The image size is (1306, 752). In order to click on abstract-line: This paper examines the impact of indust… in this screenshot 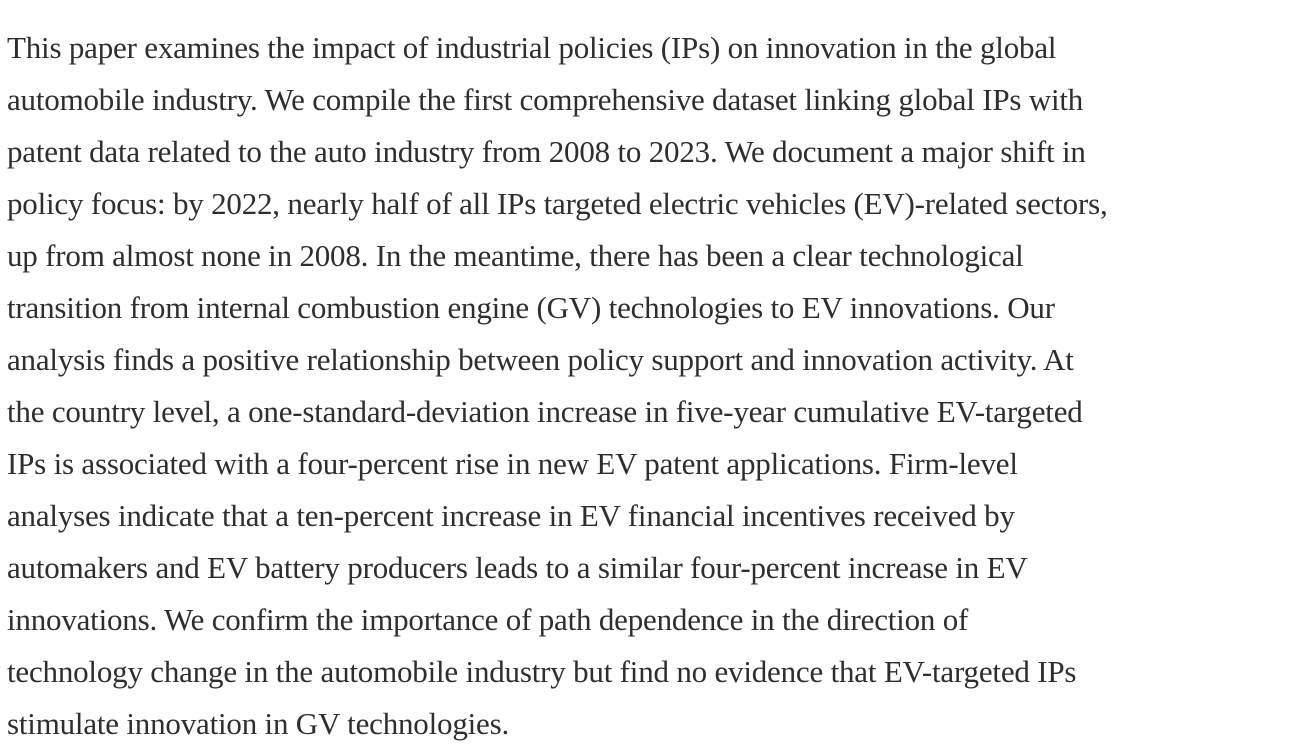, I will do `click(532, 47)`.